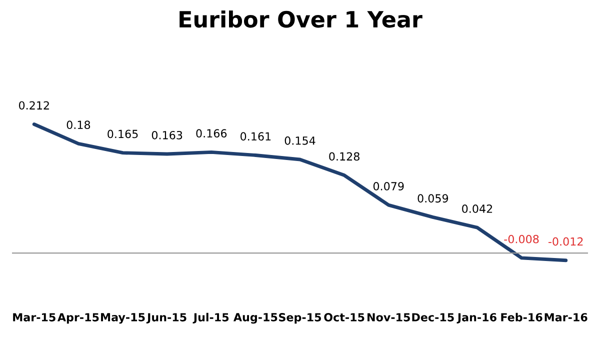 Image resolution: width=600 pixels, height=350 pixels. I want to click on data-label: 0.128, so click(344, 156).